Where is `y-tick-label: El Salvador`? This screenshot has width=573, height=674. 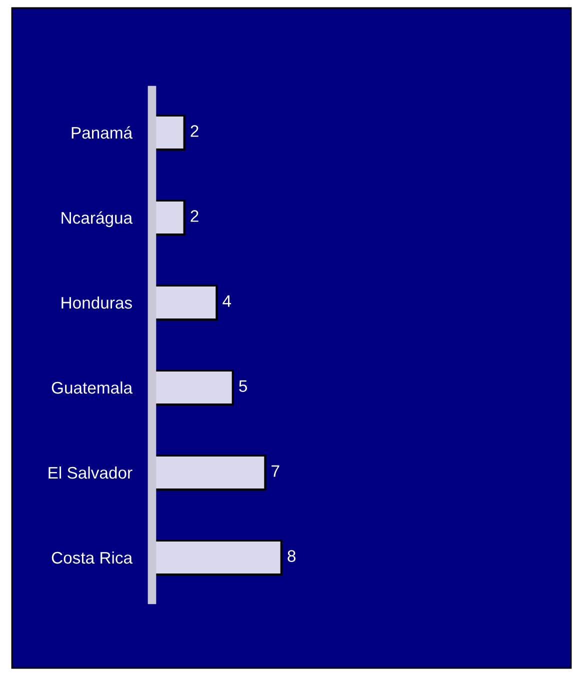 y-tick-label: El Salvador is located at coordinates (90, 472).